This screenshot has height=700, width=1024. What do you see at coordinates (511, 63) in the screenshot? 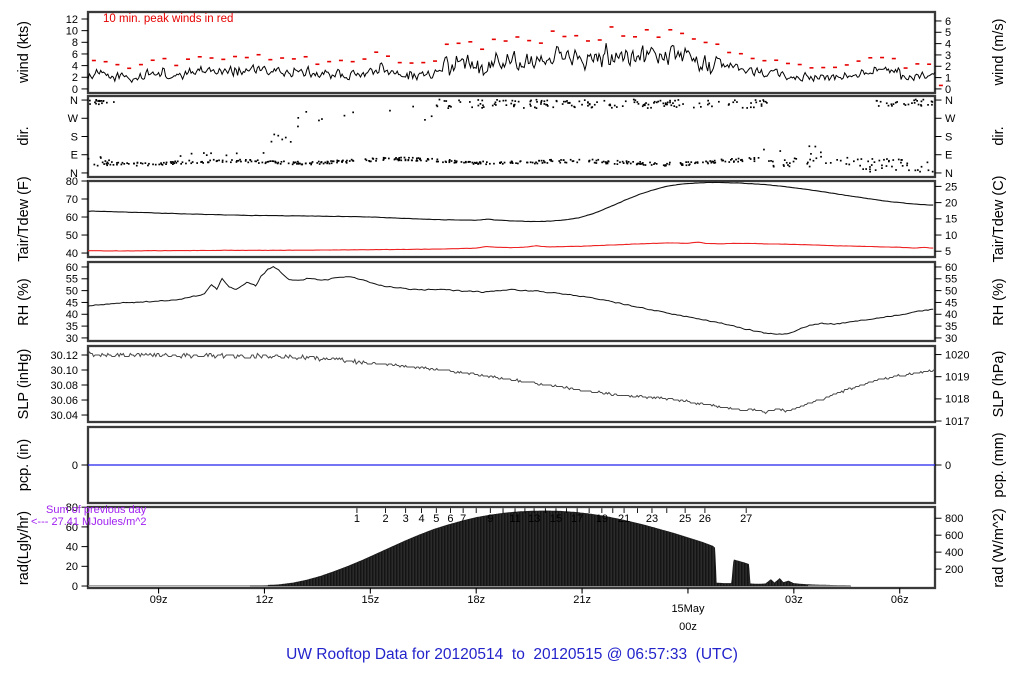
I see `wind-trace` at bounding box center [511, 63].